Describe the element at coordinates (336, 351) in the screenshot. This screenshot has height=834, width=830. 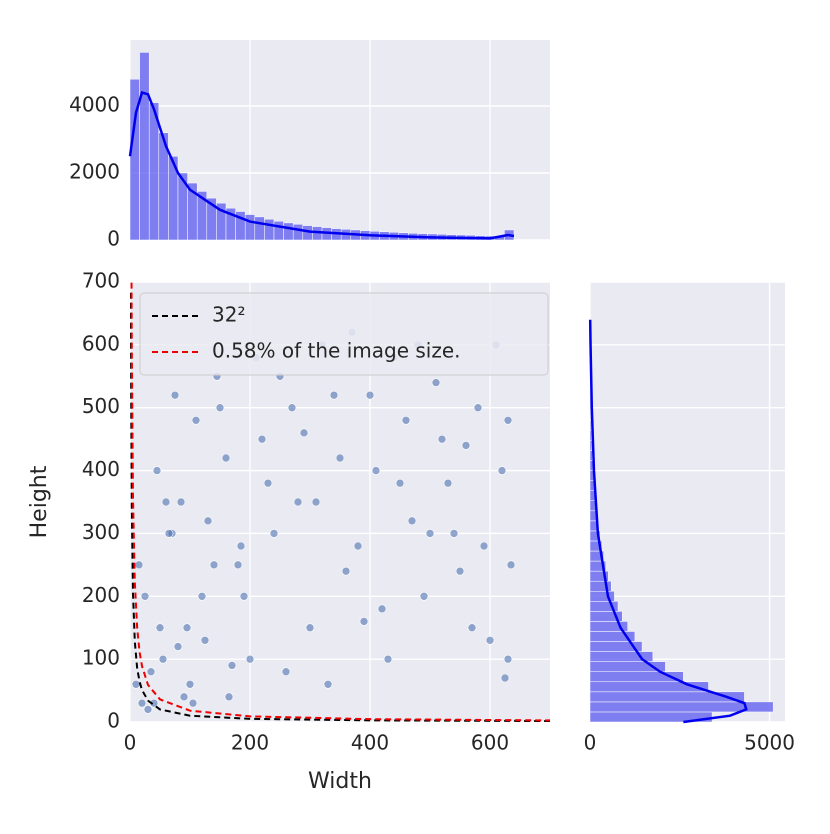
I see `legend-label: 0.58% of the image size.` at that location.